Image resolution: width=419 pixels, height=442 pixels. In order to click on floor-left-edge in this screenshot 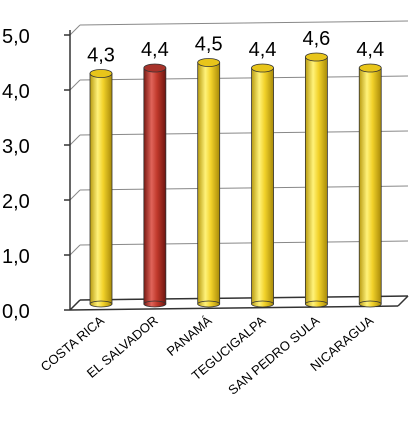, I will do `click(75, 305)`.